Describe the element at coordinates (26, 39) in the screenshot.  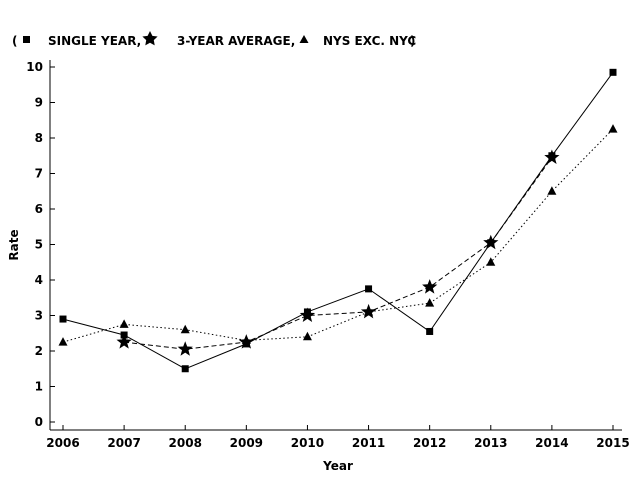
I see `legend-square-marker` at that location.